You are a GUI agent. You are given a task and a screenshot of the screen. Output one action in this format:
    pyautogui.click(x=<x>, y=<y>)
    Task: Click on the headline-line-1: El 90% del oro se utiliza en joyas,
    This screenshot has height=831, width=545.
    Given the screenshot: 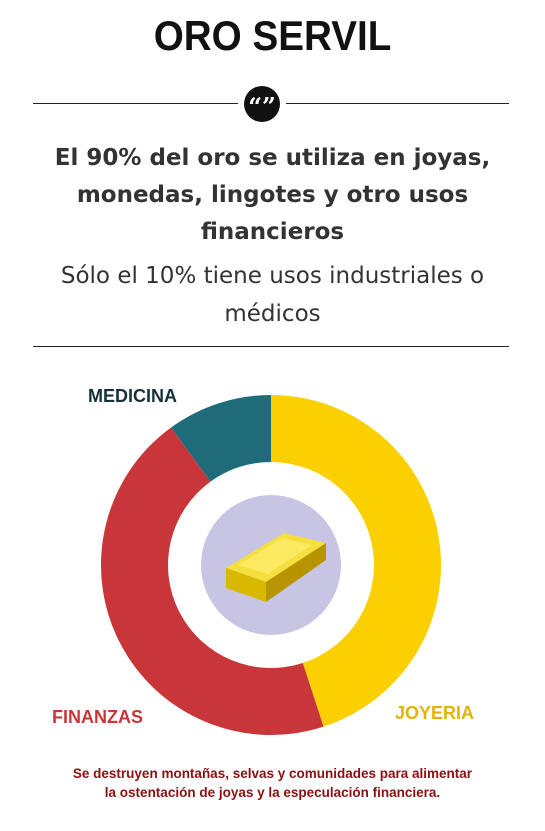 What is the action you would take?
    pyautogui.click(x=272, y=158)
    